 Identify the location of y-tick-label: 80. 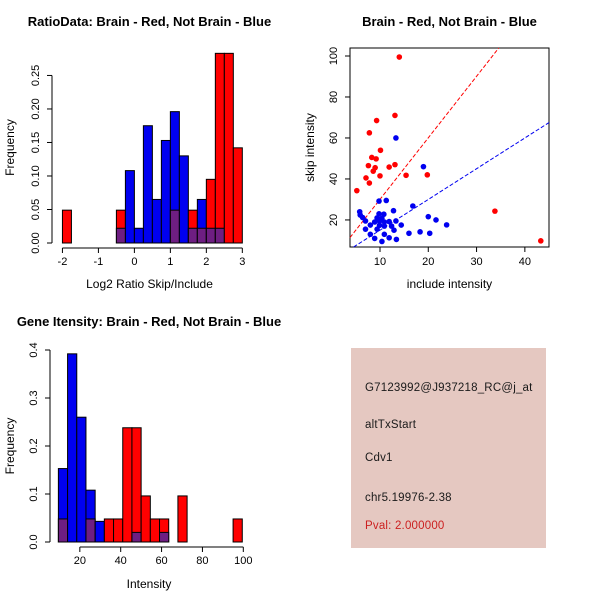
(334, 97).